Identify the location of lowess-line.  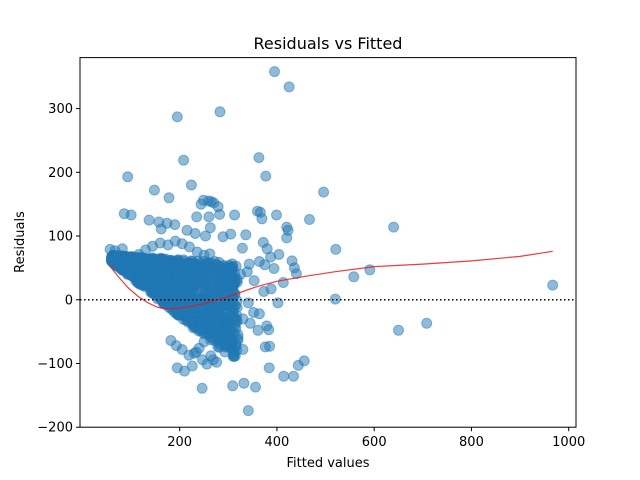
(330, 280).